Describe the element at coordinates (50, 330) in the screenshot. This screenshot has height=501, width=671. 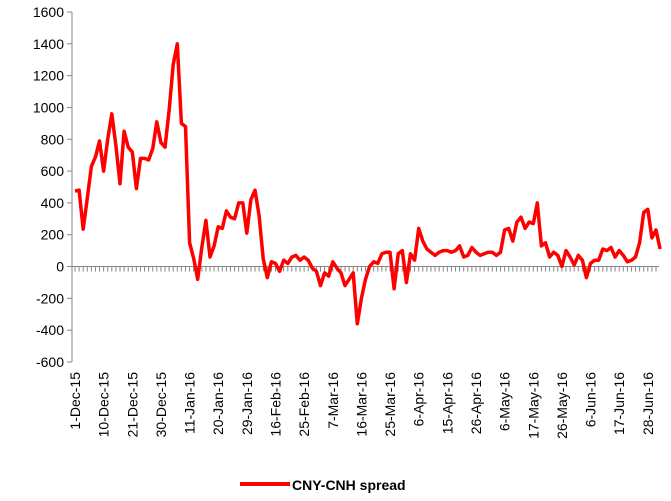
I see `y-tick-label: -400` at that location.